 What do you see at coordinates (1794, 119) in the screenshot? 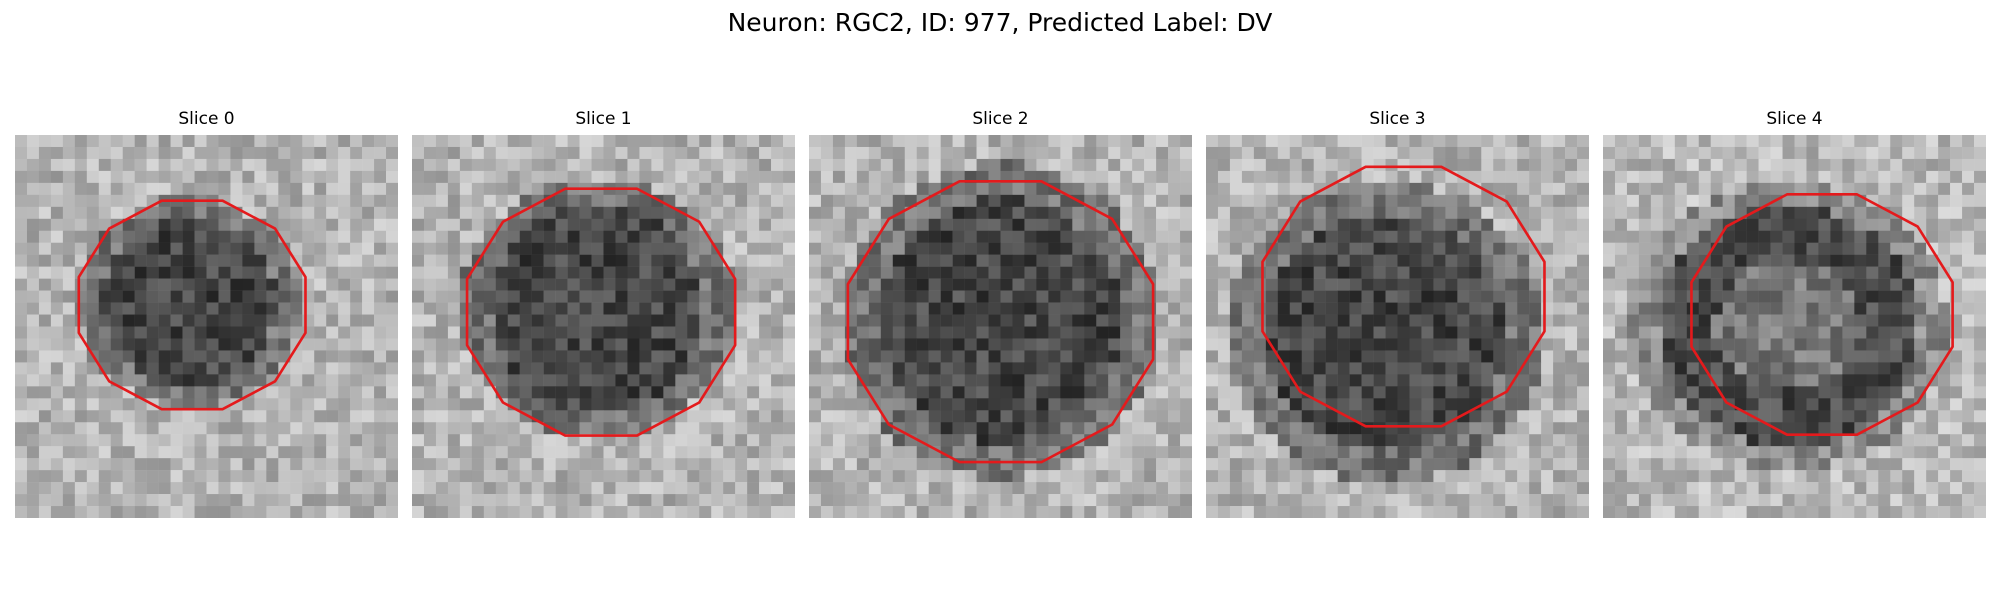
I see `slice-title-4: Slice 4` at bounding box center [1794, 119].